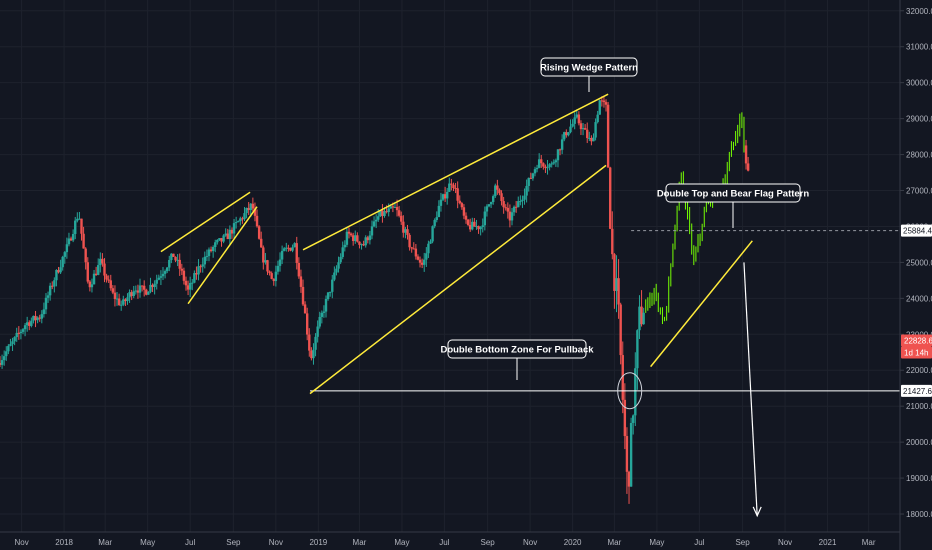 This screenshot has width=932, height=550. I want to click on x-tick-label: Nov, so click(785, 542).